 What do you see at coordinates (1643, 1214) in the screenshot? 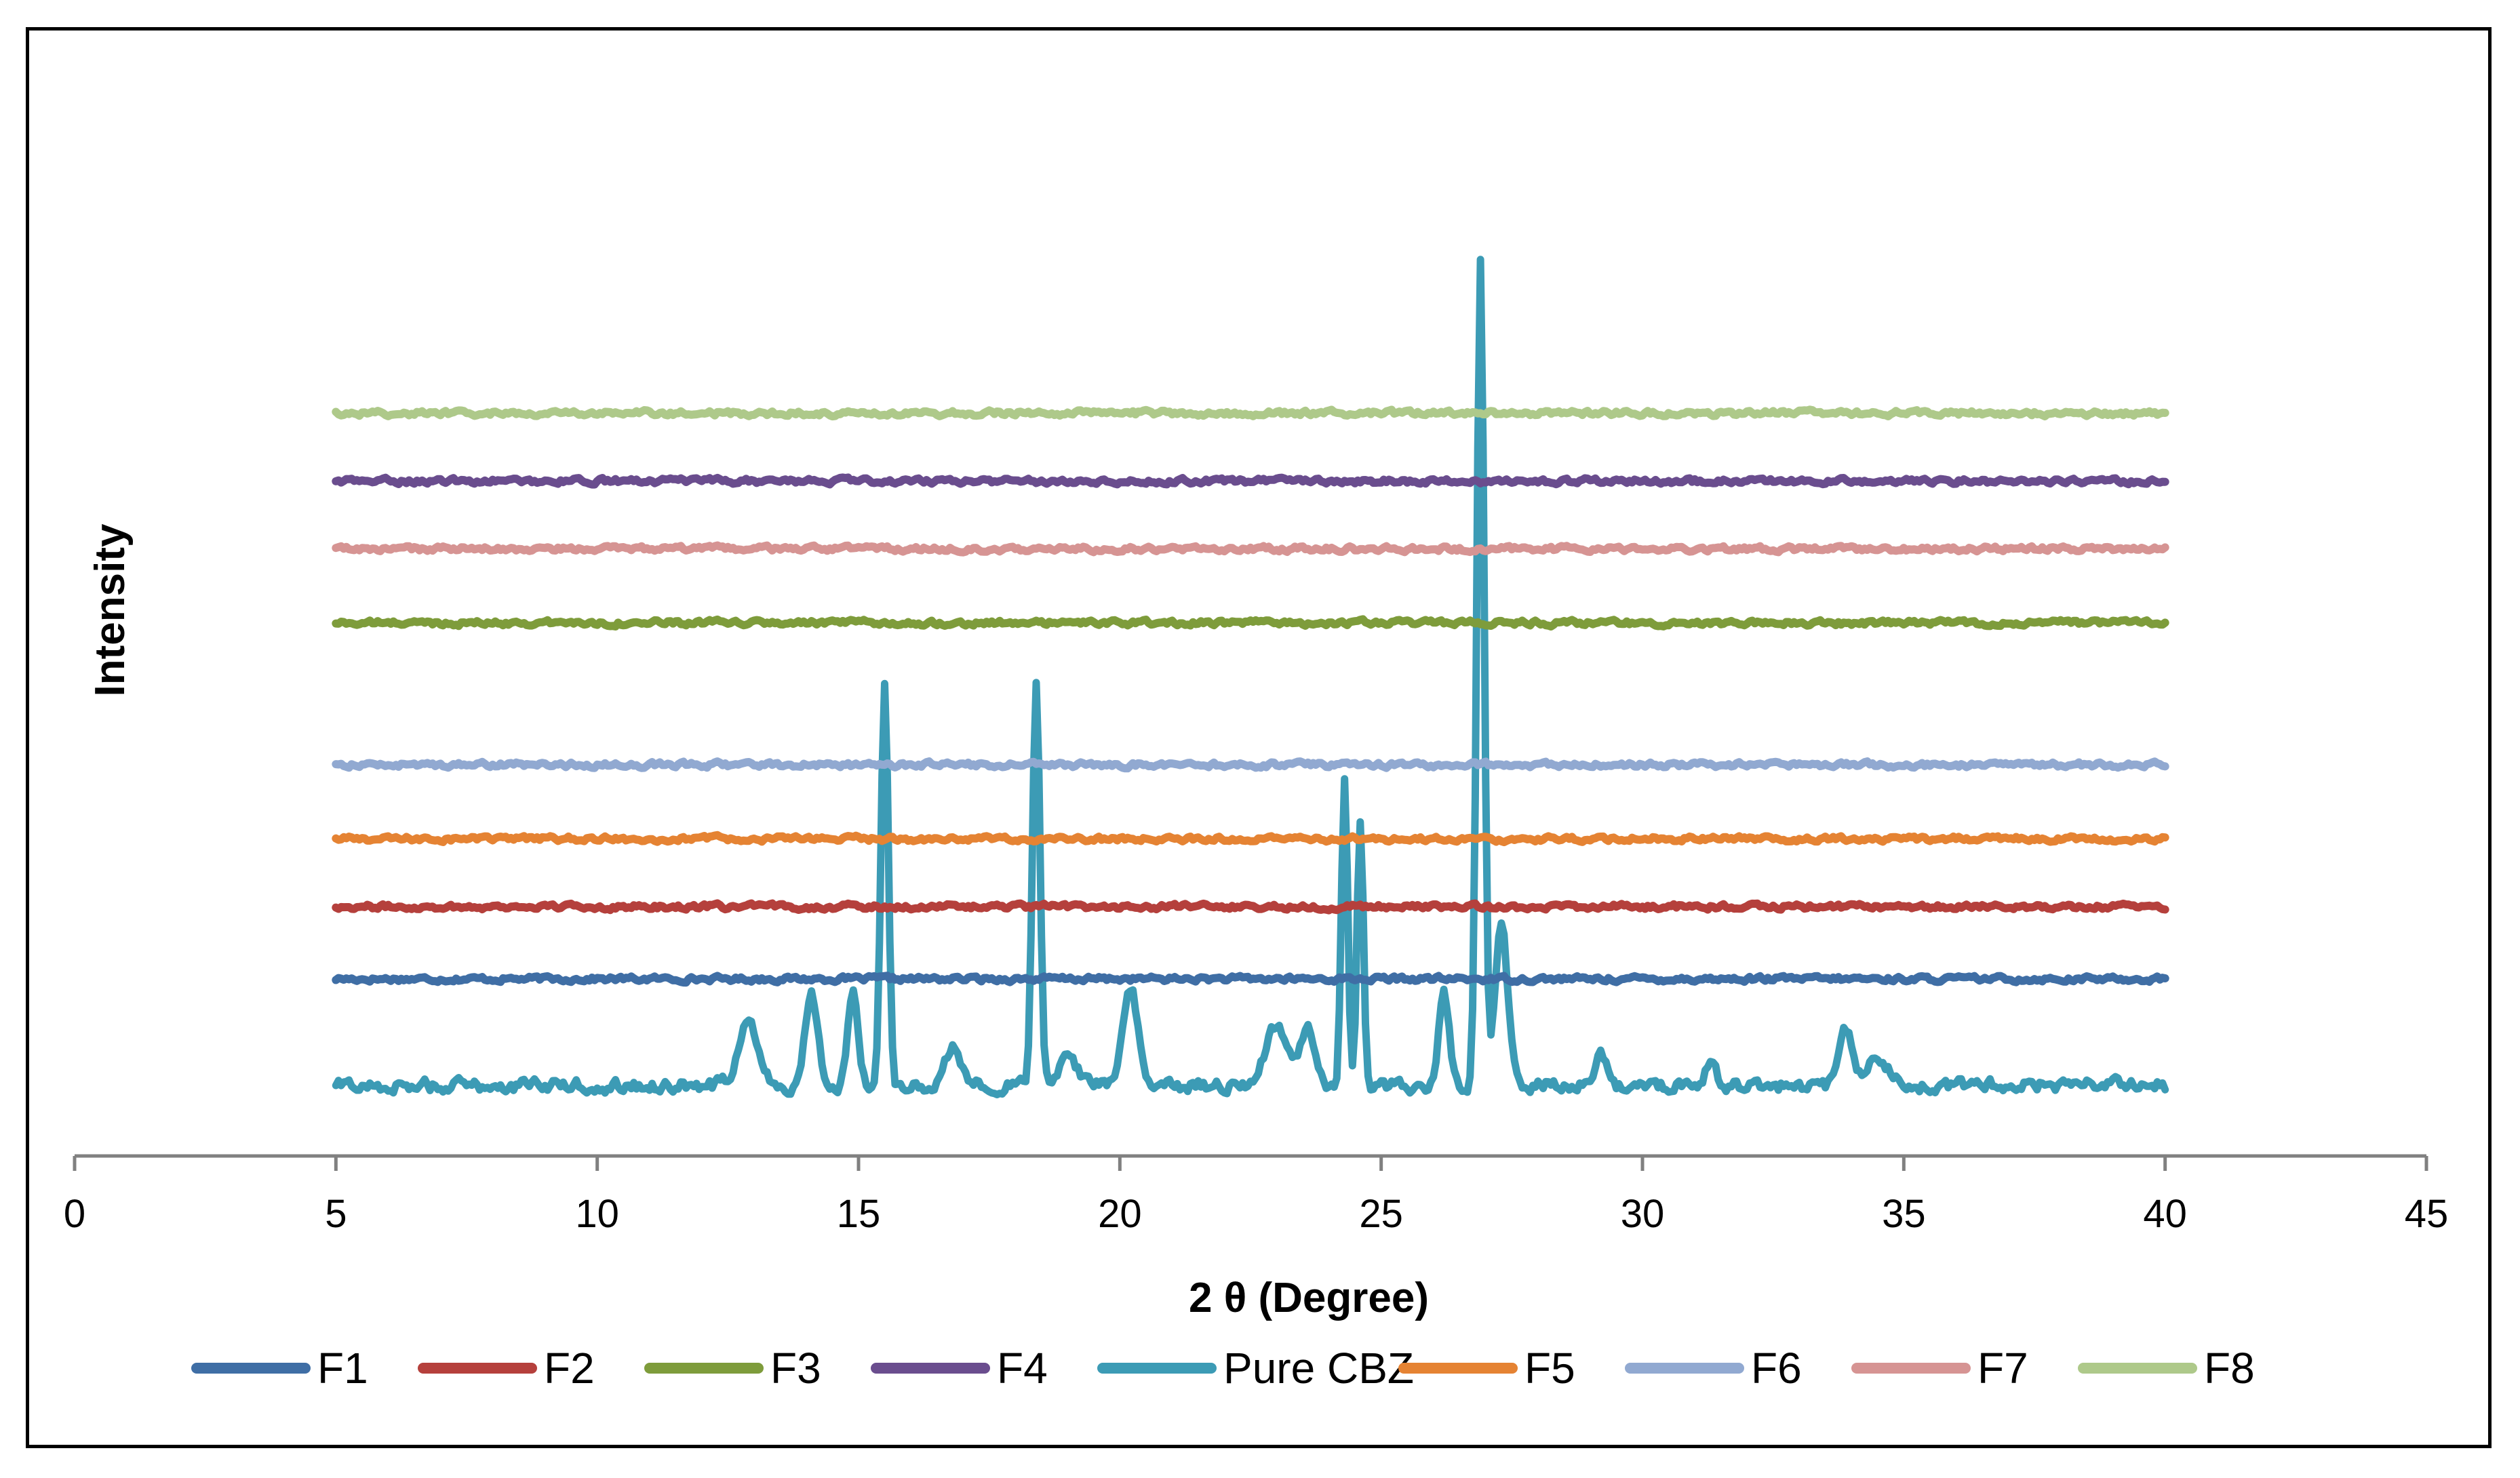
I see `x-tick-label: 30` at bounding box center [1643, 1214].